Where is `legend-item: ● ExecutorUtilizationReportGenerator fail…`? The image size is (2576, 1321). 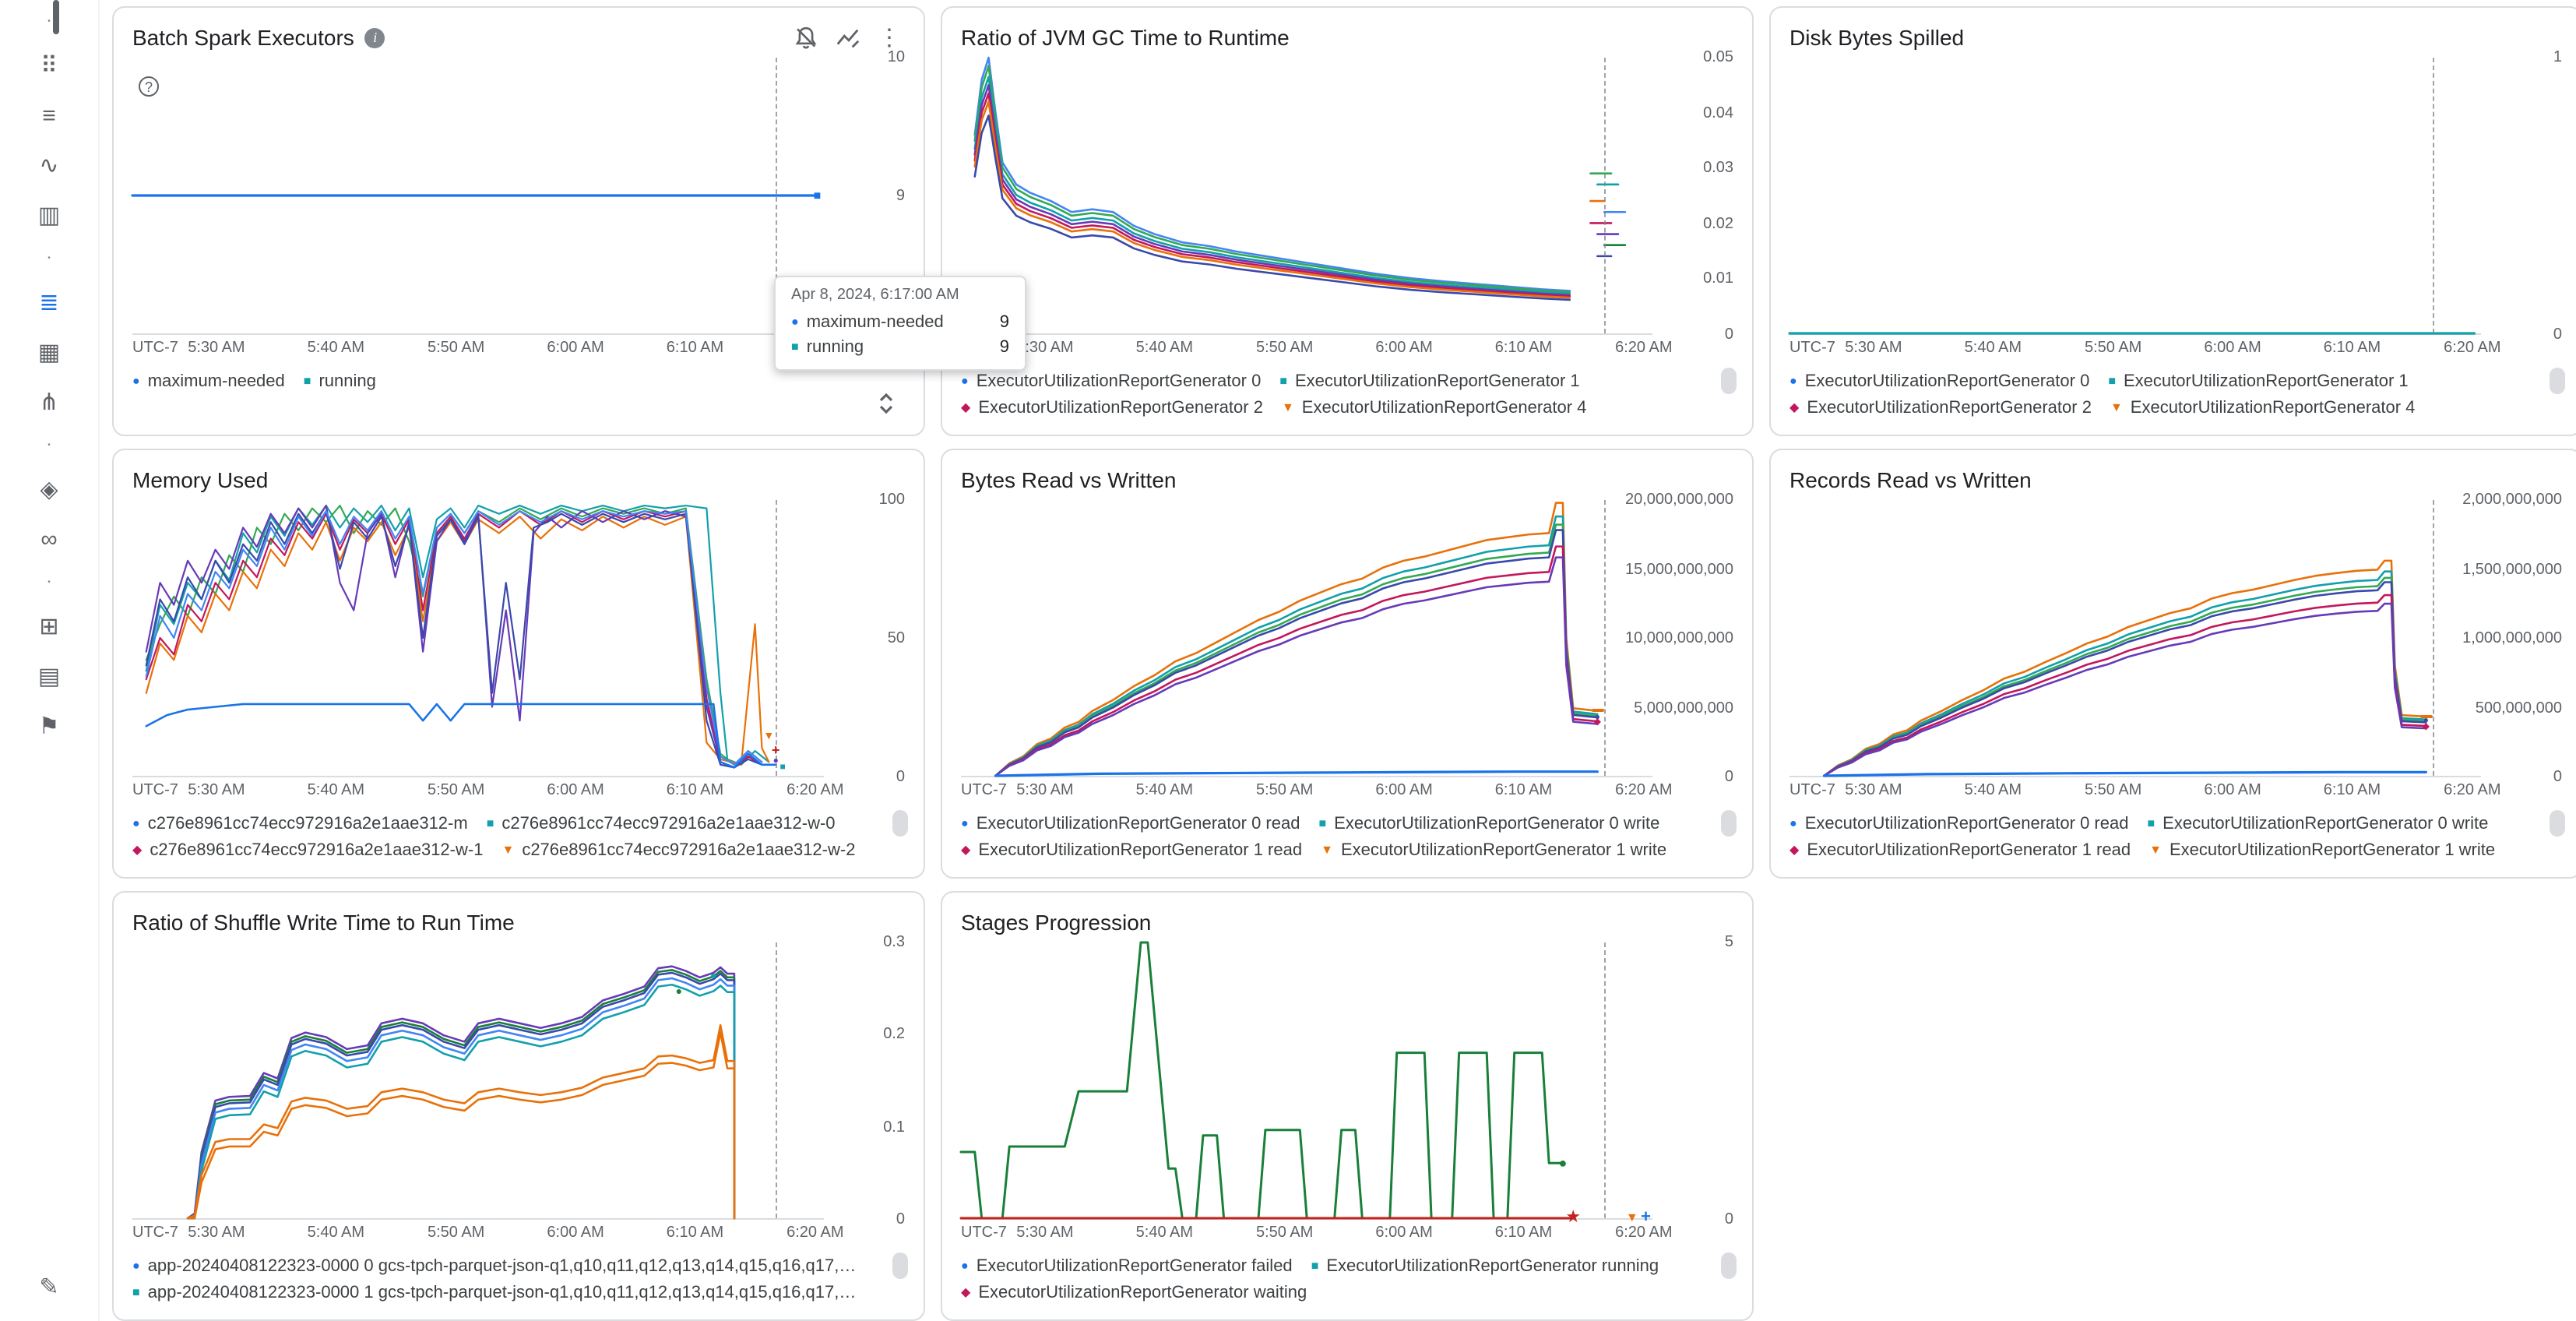 legend-item: ● ExecutorUtilizationReportGenerator fail… is located at coordinates (1127, 1265).